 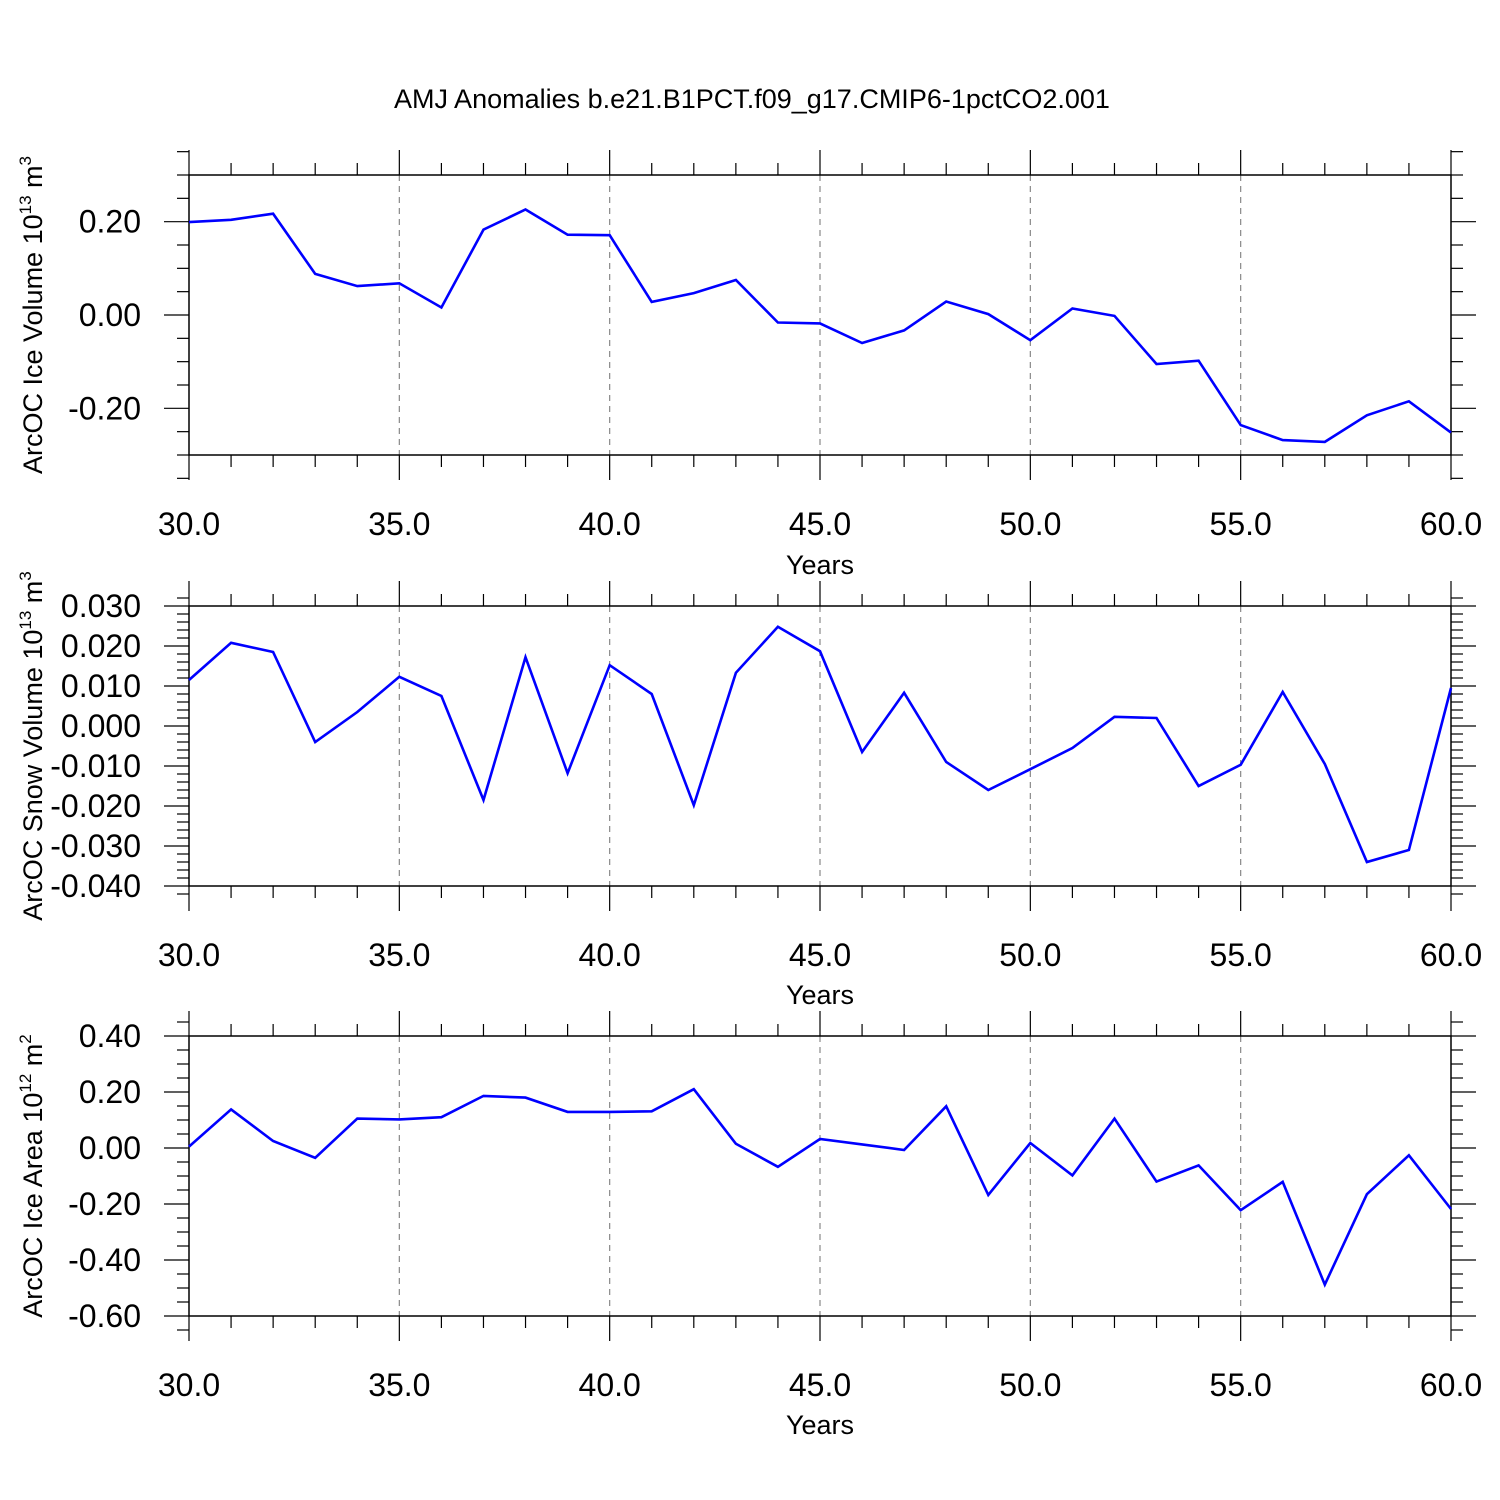 What do you see at coordinates (110, 1036) in the screenshot?
I see `y-tick-label: 0.40` at bounding box center [110, 1036].